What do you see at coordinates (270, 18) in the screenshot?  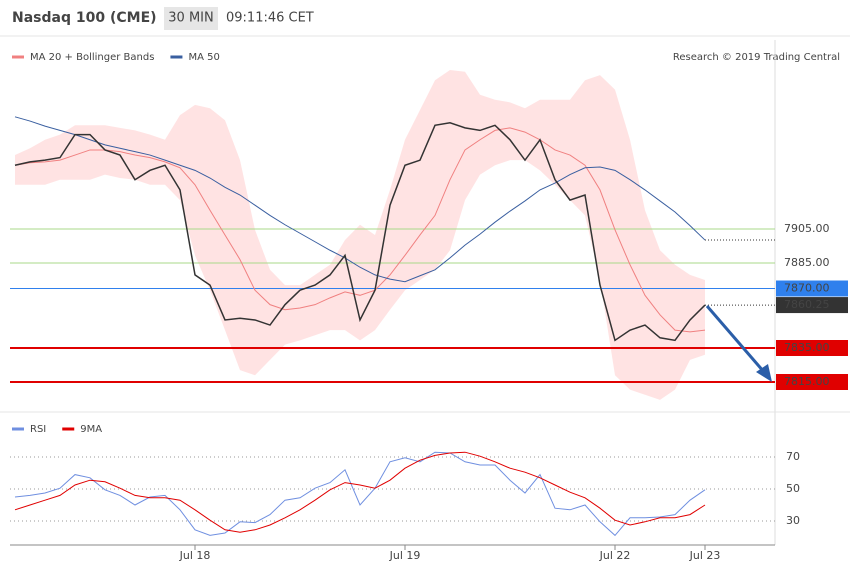 I see `time: 09:11:46 CET` at bounding box center [270, 18].